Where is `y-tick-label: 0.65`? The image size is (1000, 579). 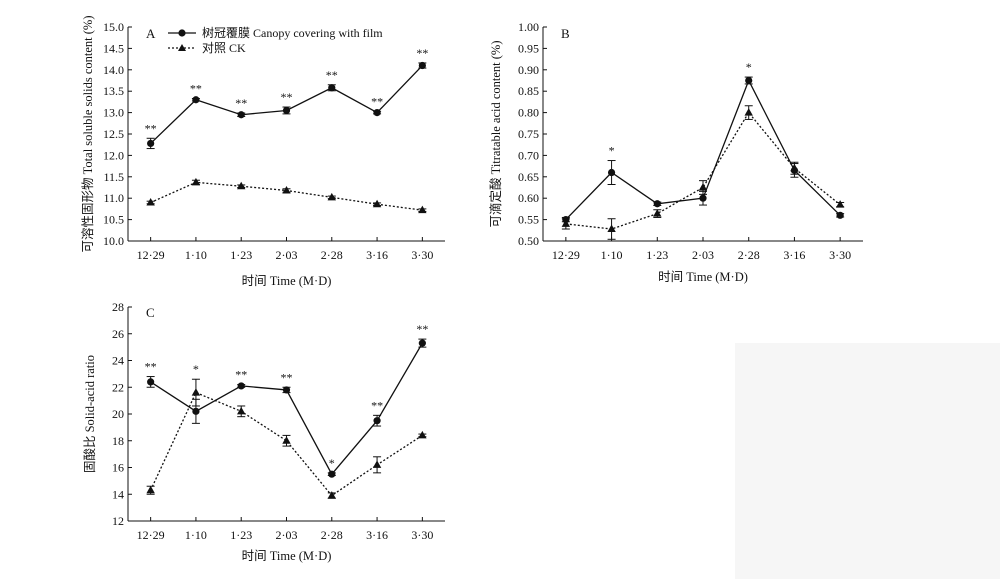 y-tick-label: 0.65 is located at coordinates (528, 177).